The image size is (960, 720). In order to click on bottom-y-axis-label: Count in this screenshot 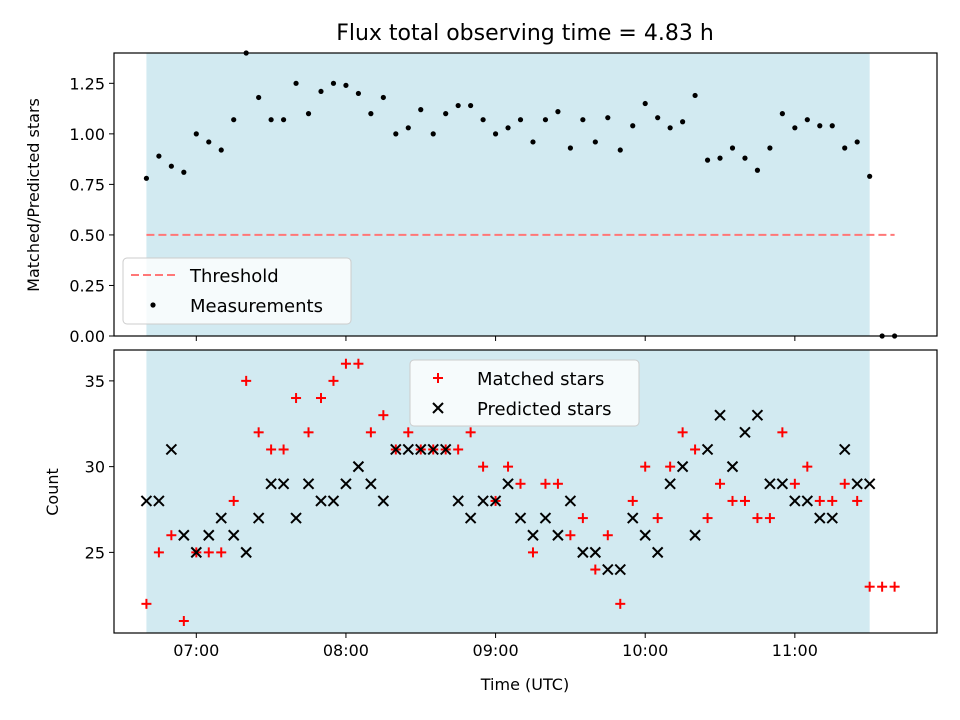, I will do `click(52, 492)`.